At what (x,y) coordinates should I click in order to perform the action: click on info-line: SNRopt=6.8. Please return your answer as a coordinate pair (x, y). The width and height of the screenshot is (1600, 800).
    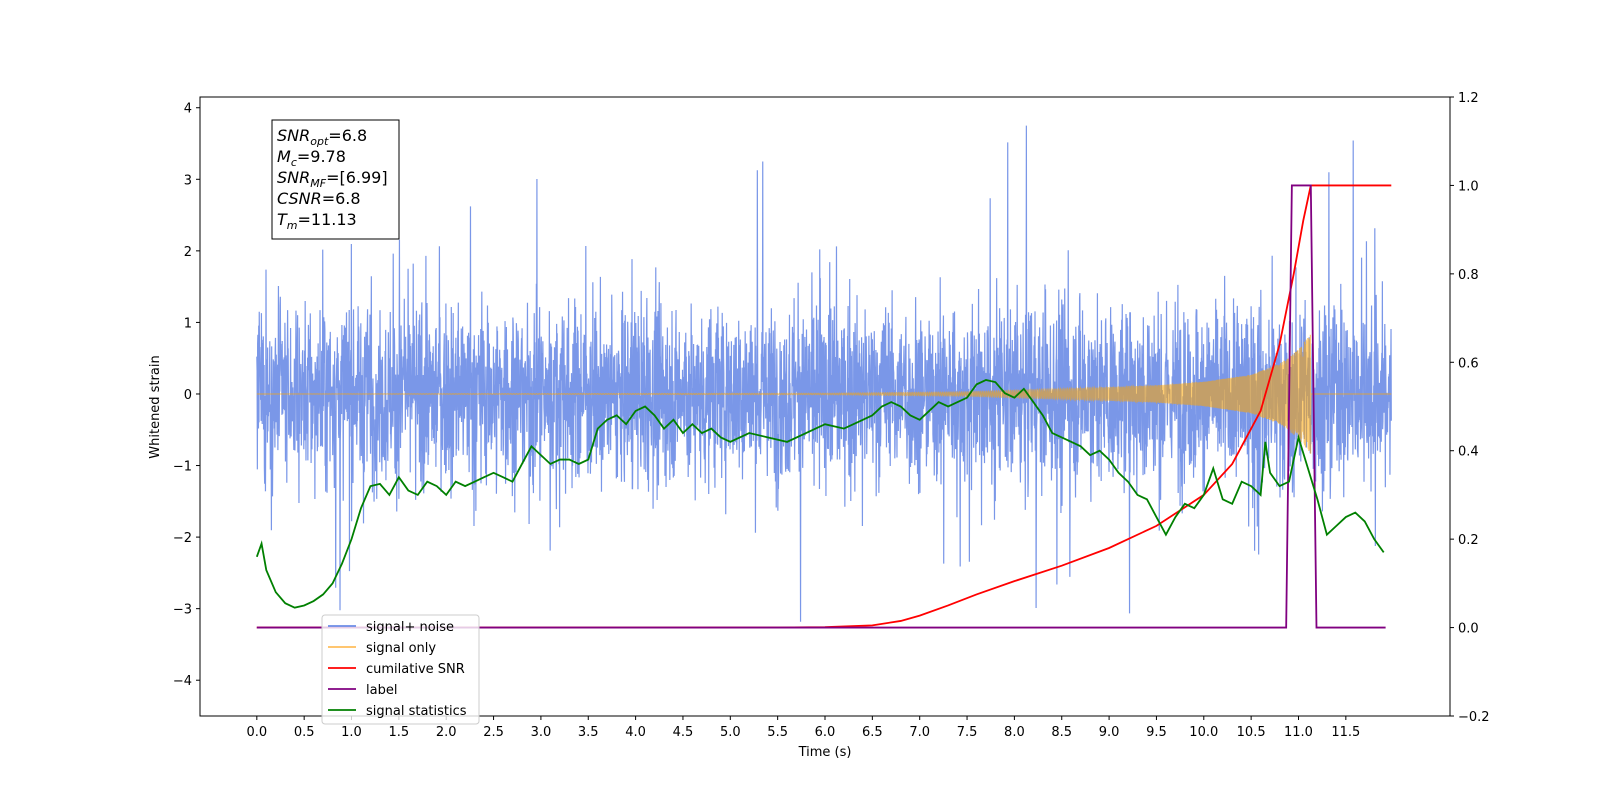
    Looking at the image, I should click on (322, 137).